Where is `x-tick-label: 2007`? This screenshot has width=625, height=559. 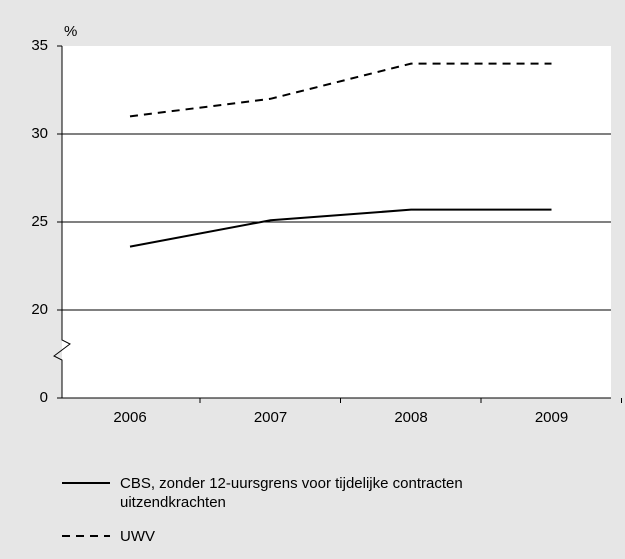
x-tick-label: 2007 is located at coordinates (270, 417).